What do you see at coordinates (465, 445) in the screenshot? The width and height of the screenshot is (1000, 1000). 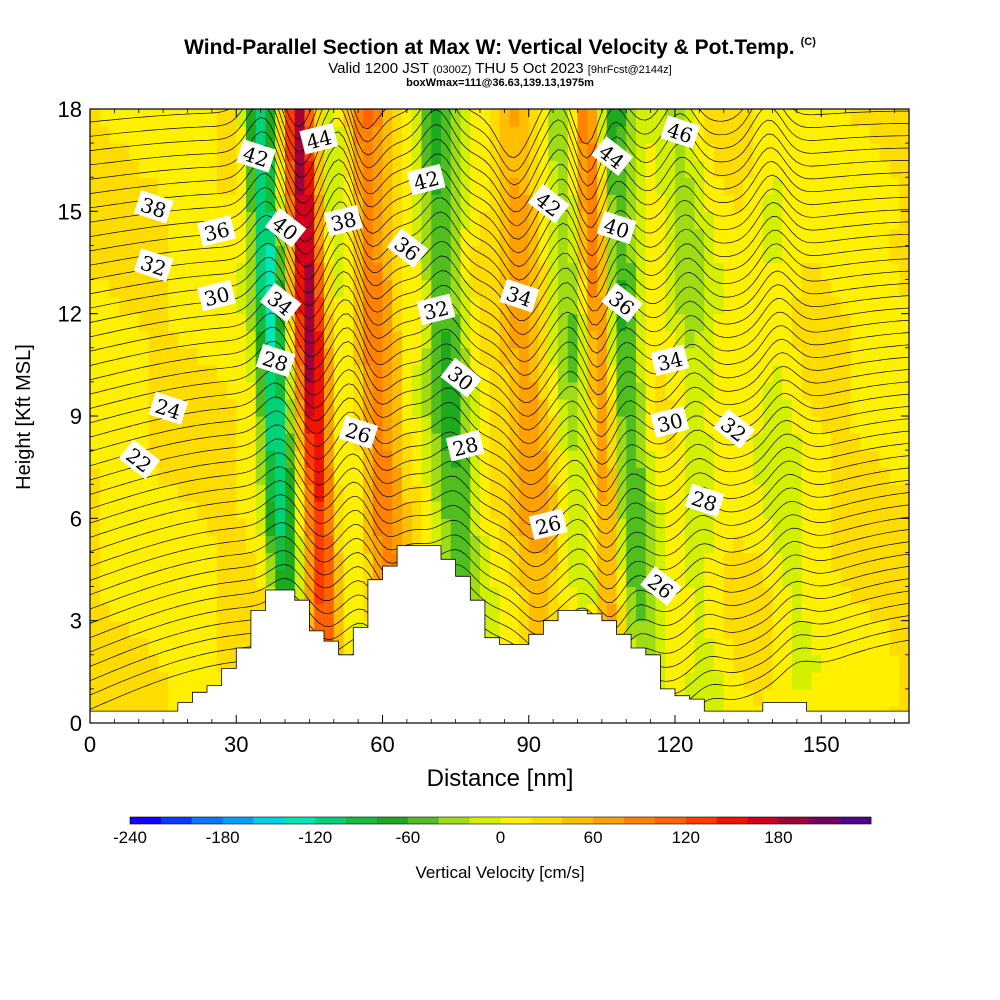 I see `contour-label: 28` at bounding box center [465, 445].